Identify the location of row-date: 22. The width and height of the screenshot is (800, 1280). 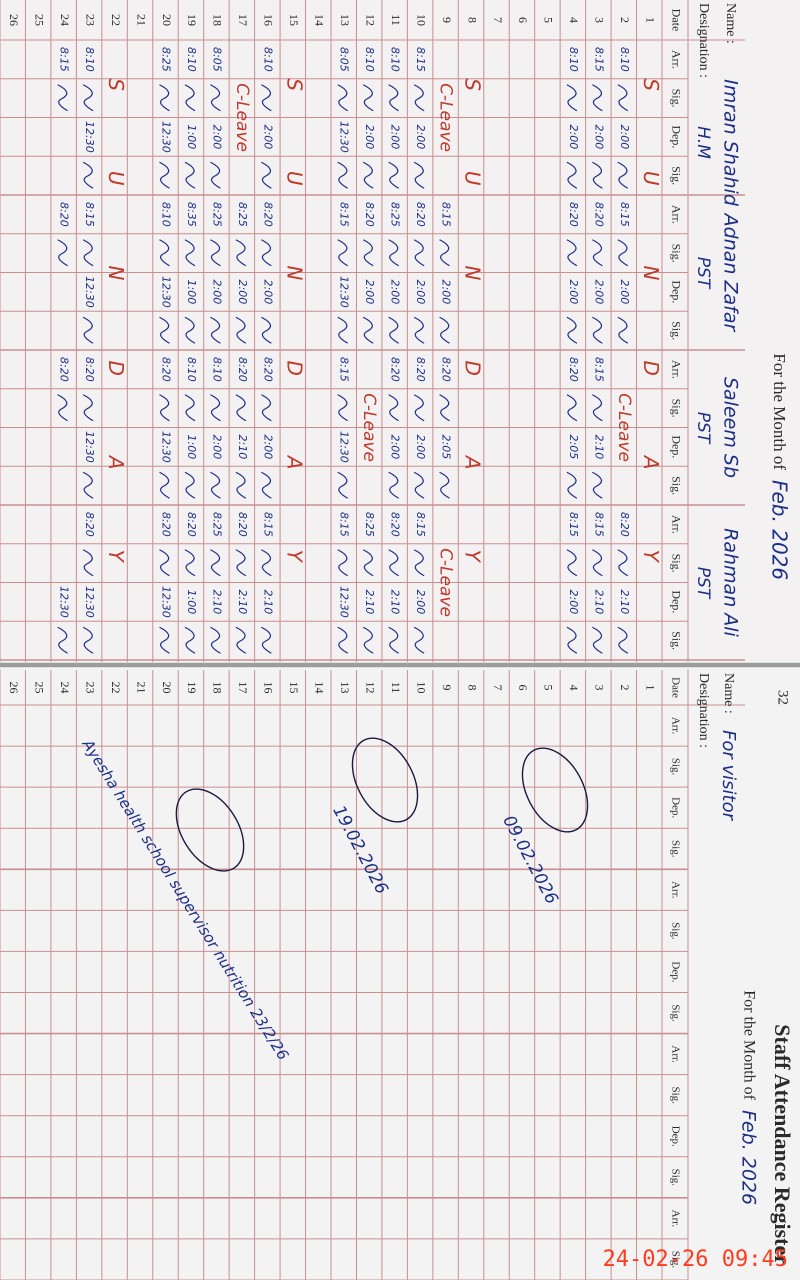
(116, 688).